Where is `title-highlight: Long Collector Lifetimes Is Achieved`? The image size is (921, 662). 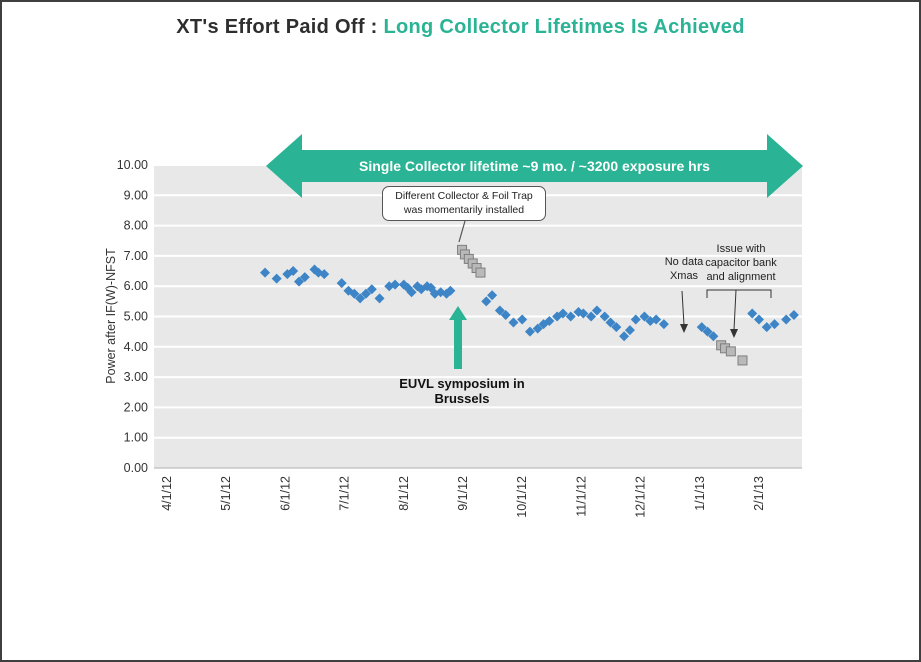 title-highlight: Long Collector Lifetimes Is Achieved is located at coordinates (564, 27).